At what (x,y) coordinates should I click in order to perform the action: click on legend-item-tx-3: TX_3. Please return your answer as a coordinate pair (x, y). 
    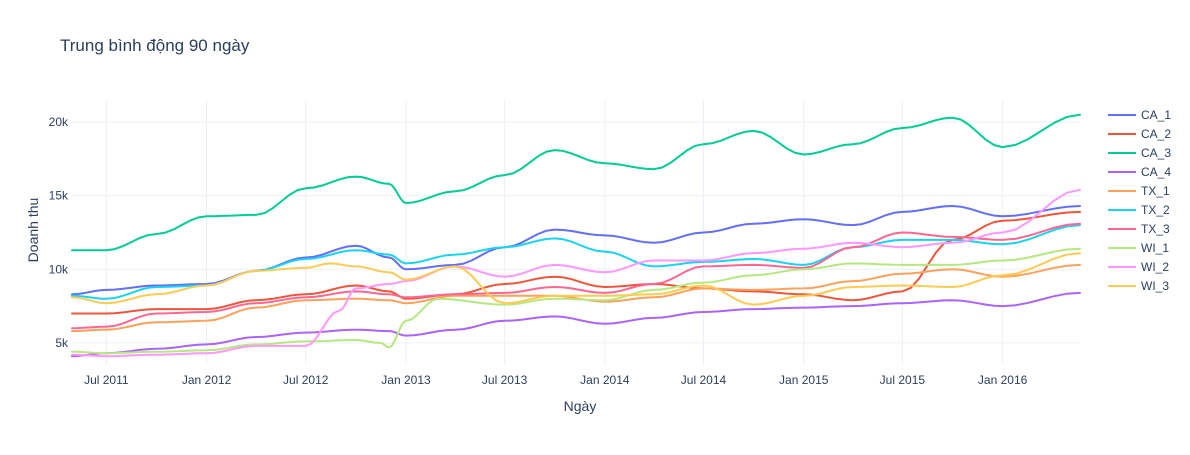
    Looking at the image, I should click on (1139, 229).